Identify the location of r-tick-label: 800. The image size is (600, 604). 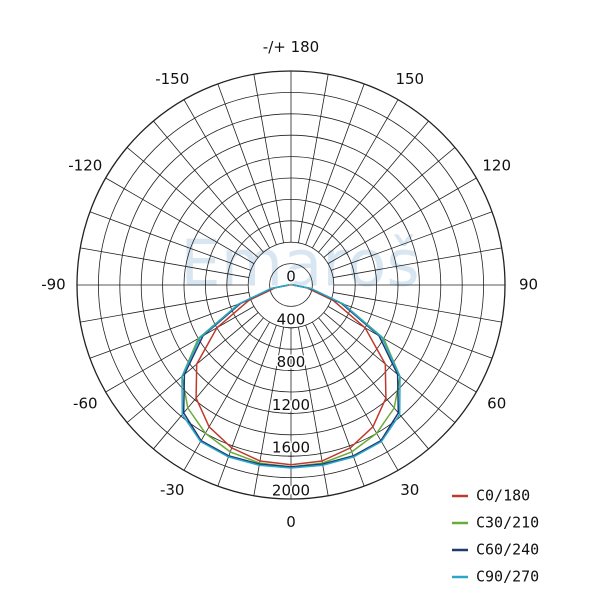
(291, 362).